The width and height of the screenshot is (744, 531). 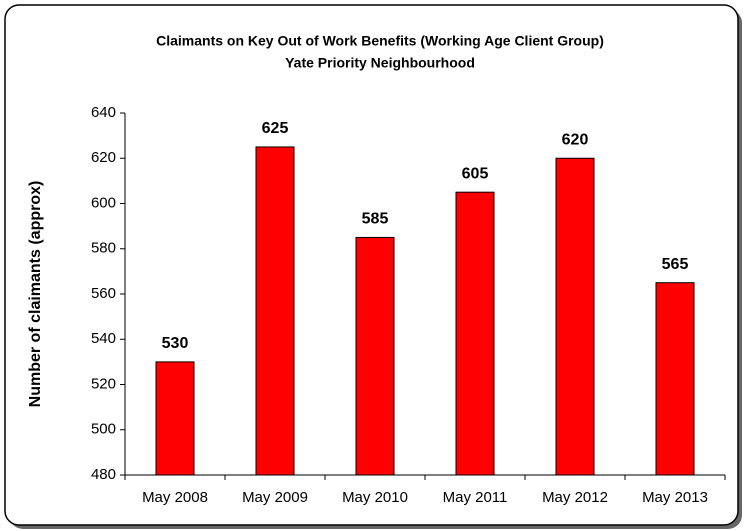 I want to click on x-tick-label: May 2009, so click(x=275, y=497).